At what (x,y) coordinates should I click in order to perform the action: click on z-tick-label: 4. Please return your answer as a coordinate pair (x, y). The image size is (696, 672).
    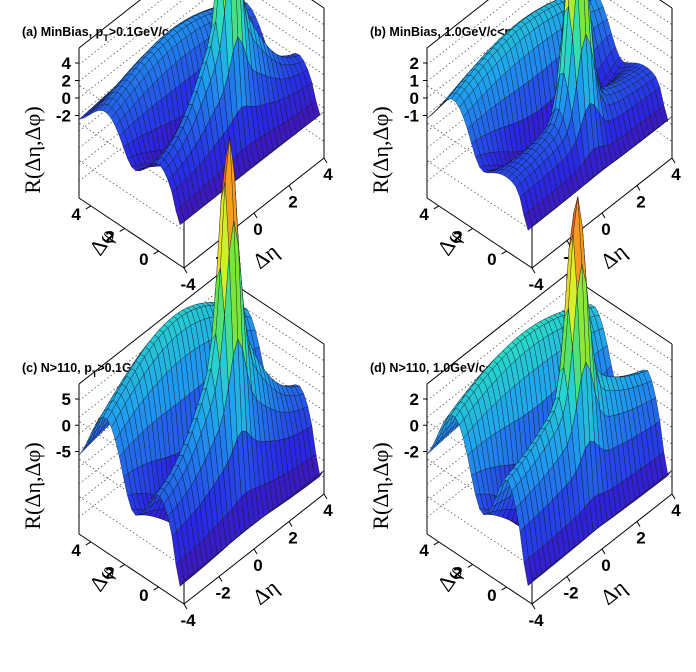
    Looking at the image, I should click on (67, 63).